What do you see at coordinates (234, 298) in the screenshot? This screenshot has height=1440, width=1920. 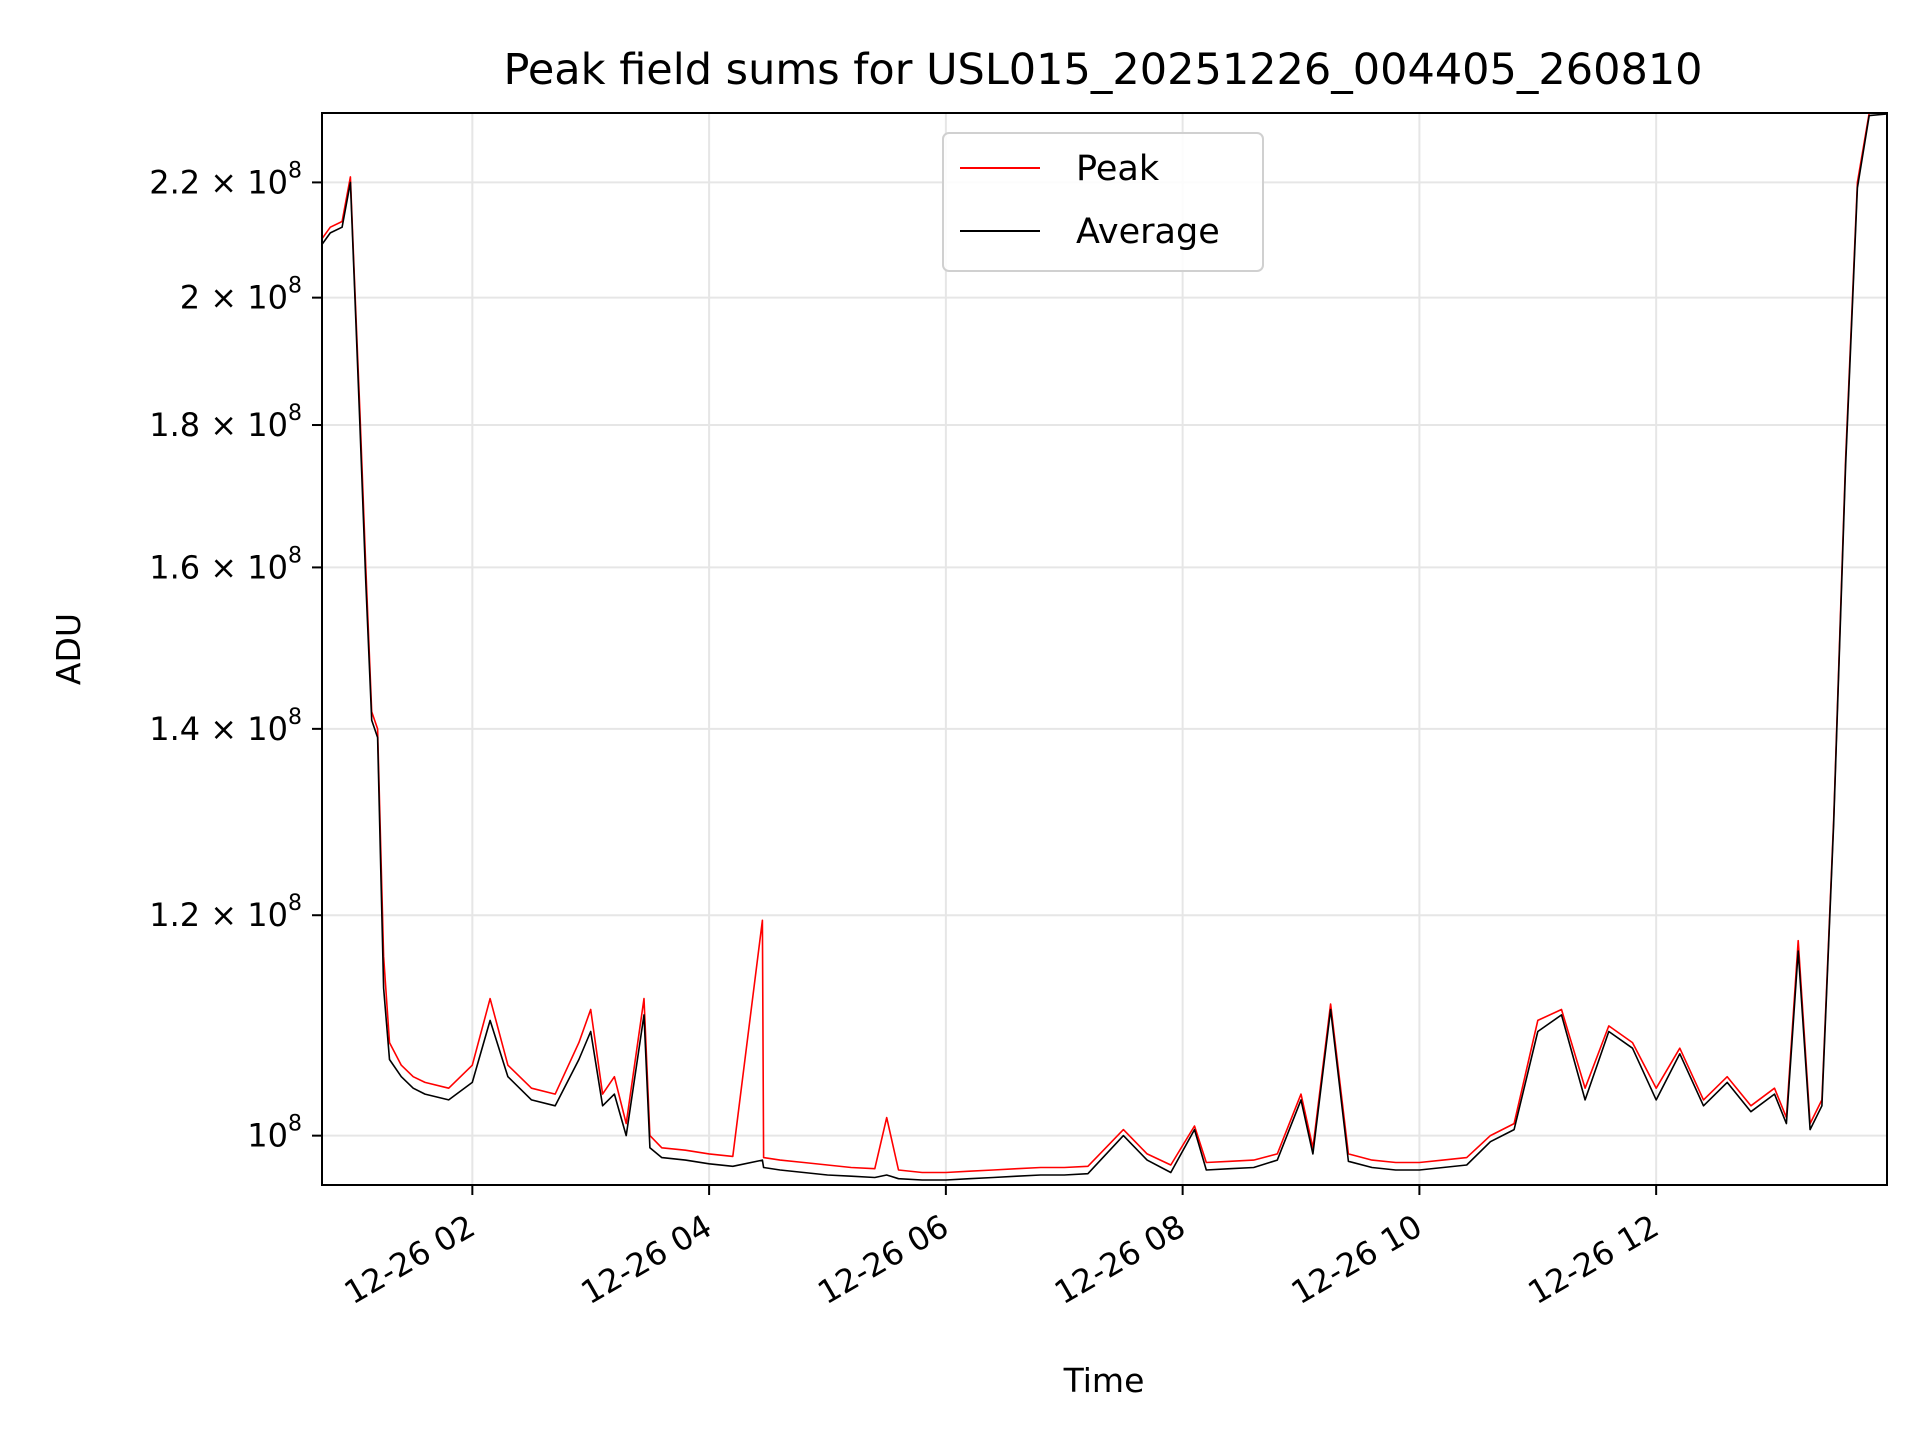 I see `y-tick-mantissa: 2 × 10` at bounding box center [234, 298].